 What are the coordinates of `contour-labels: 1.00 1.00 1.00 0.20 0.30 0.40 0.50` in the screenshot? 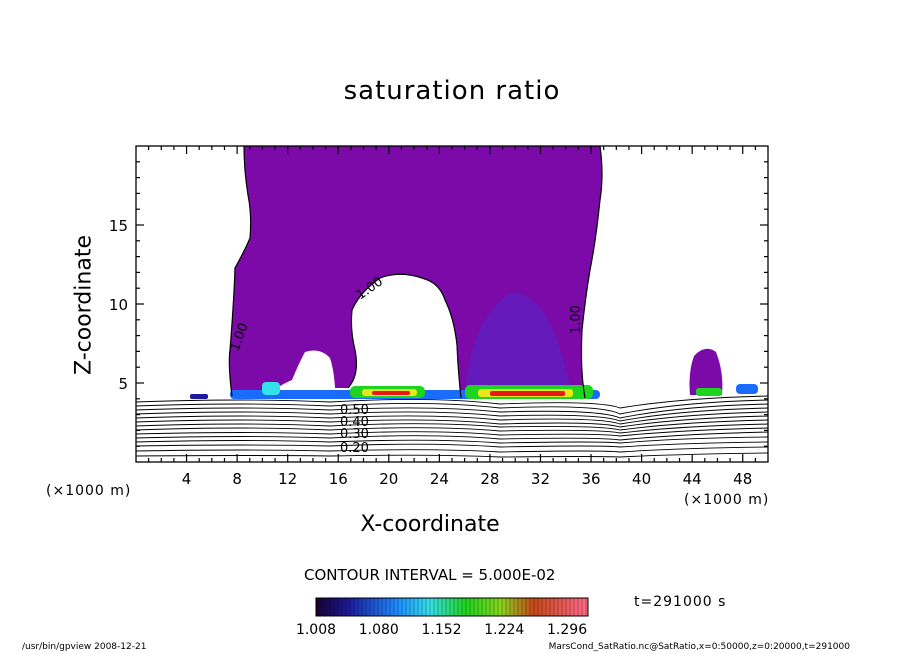 It's located at (406, 365).